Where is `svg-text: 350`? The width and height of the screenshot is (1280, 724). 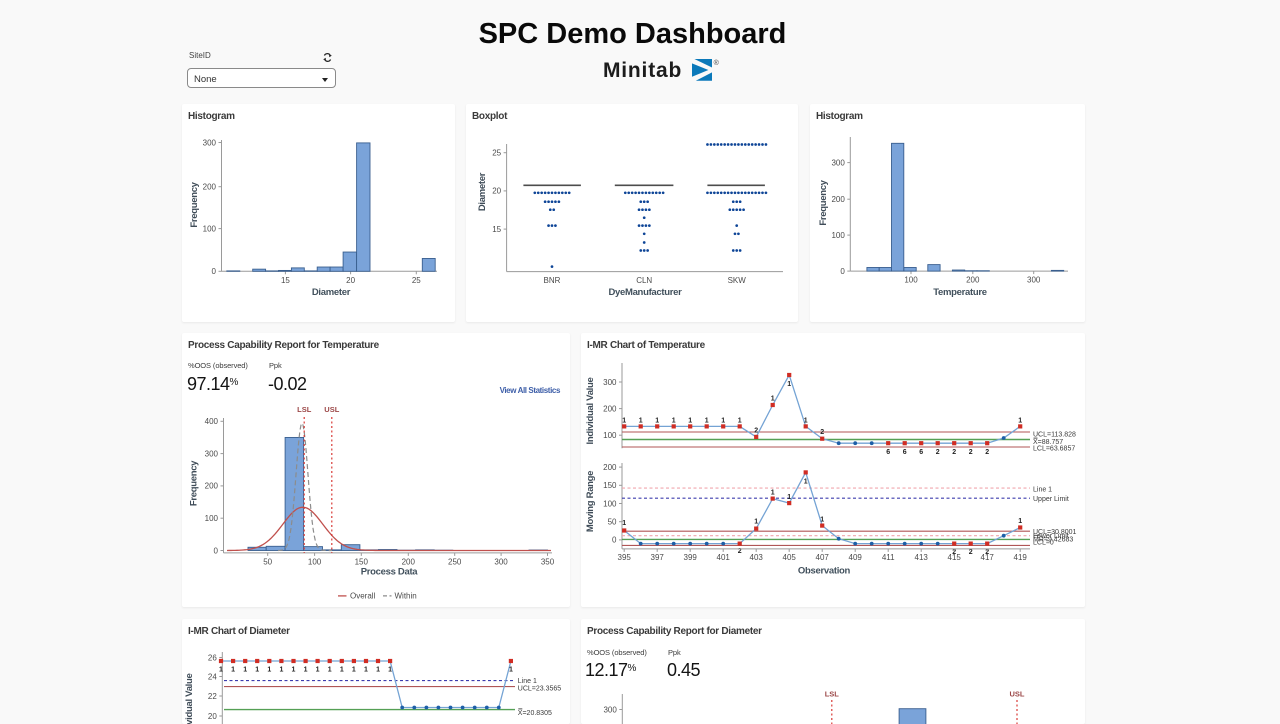 svg-text: 350 is located at coordinates (548, 561).